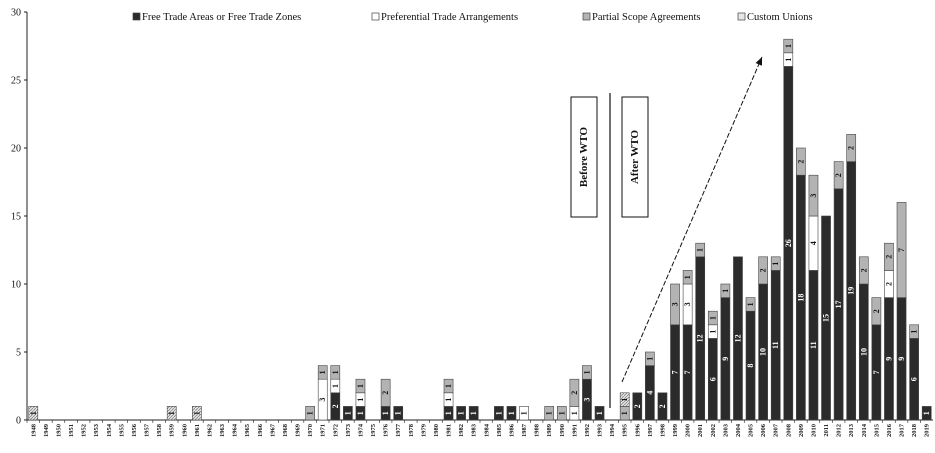  What do you see at coordinates (813, 243) in the screenshot?
I see `data-label: 4` at bounding box center [813, 243].